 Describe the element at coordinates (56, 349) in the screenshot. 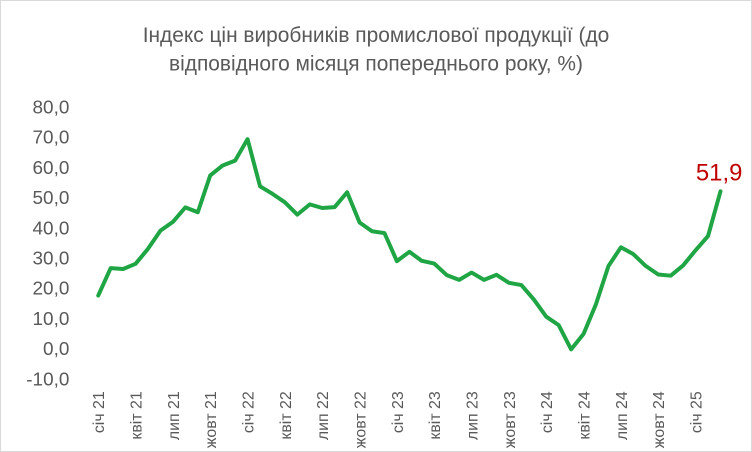

I see `y-tick-label: 0,0` at that location.